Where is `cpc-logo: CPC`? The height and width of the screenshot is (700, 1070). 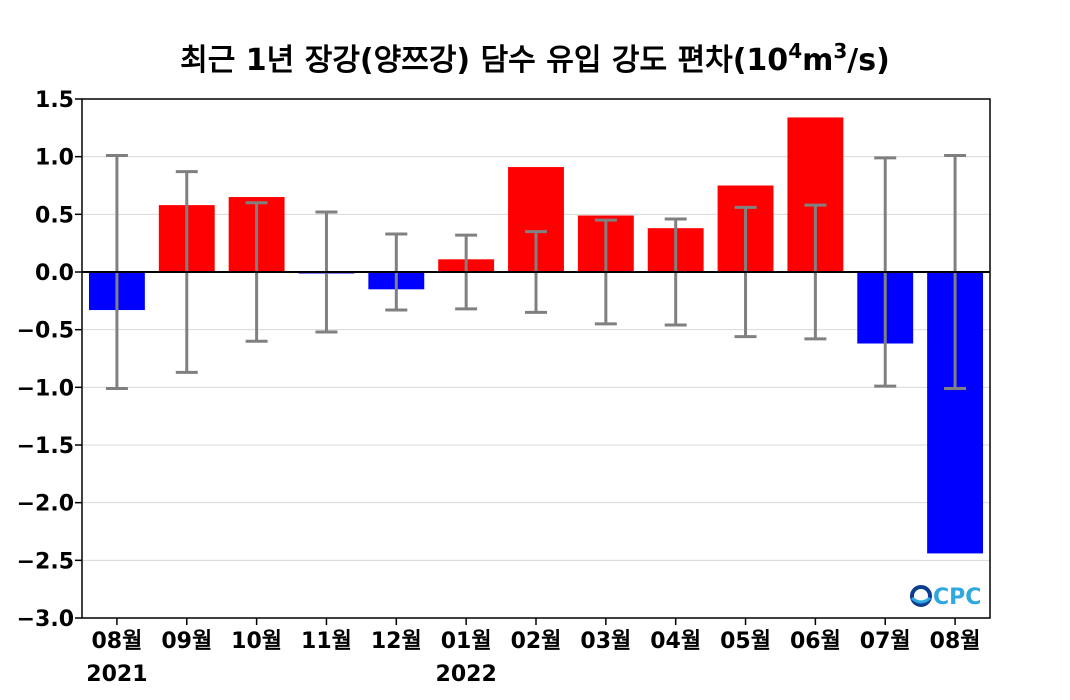 cpc-logo: CPC is located at coordinates (945, 597).